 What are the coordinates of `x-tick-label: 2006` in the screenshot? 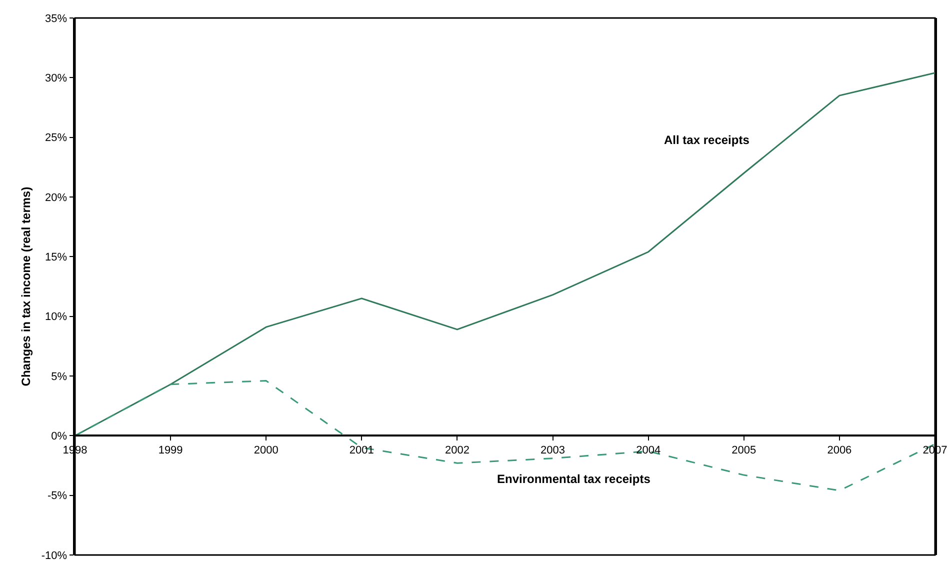 It's located at (839, 450).